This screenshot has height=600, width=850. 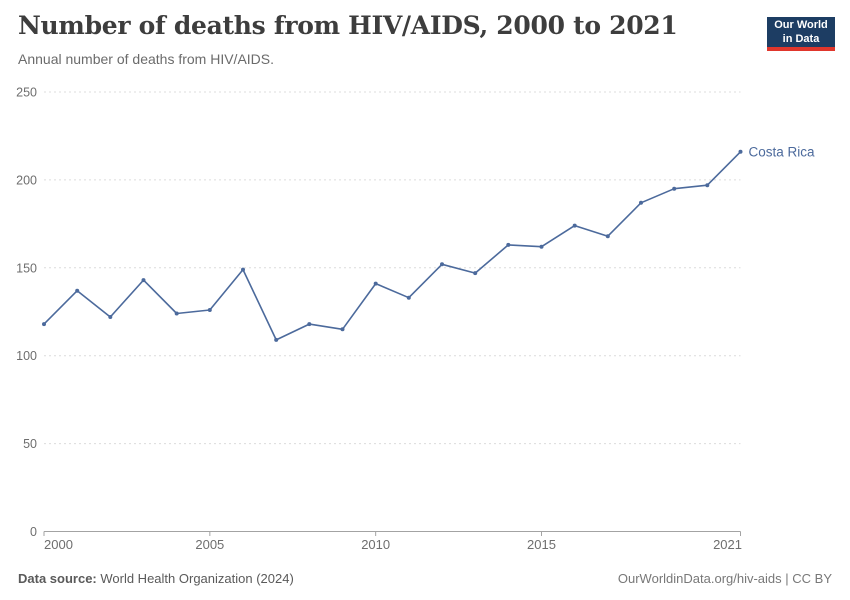 What do you see at coordinates (58, 544) in the screenshot?
I see `x-axis-tick-label: 2000` at bounding box center [58, 544].